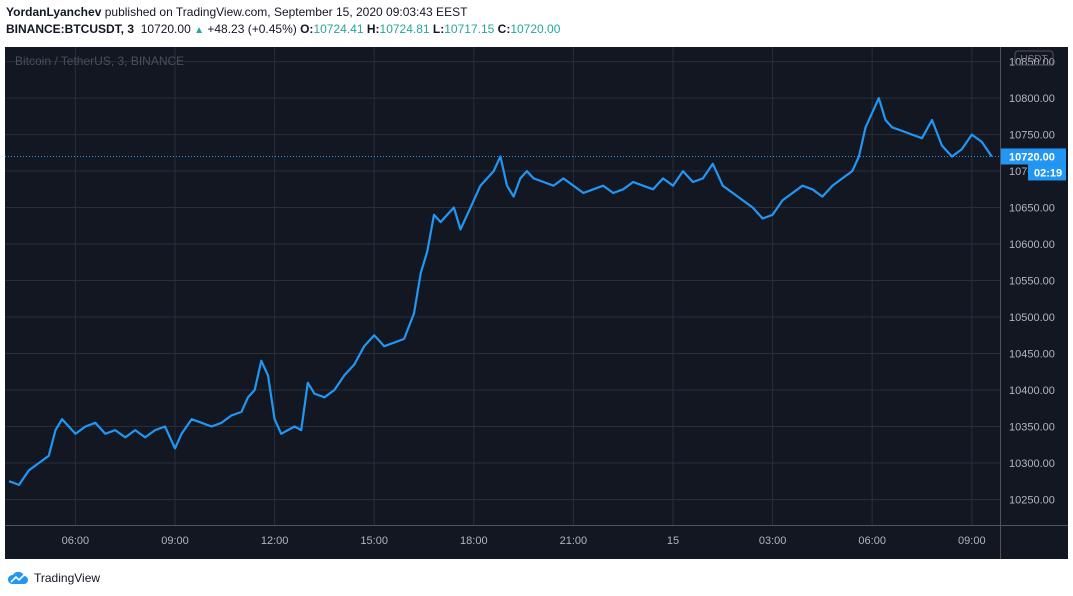  Describe the element at coordinates (535, 29) in the screenshot. I see `close-value: 10720.00` at that location.